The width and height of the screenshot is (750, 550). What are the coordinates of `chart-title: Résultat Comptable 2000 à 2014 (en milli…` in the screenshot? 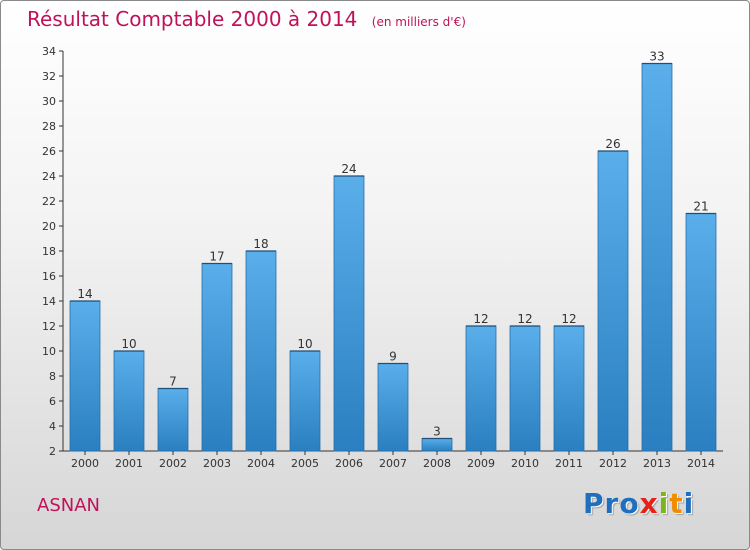 It's located at (246, 19).